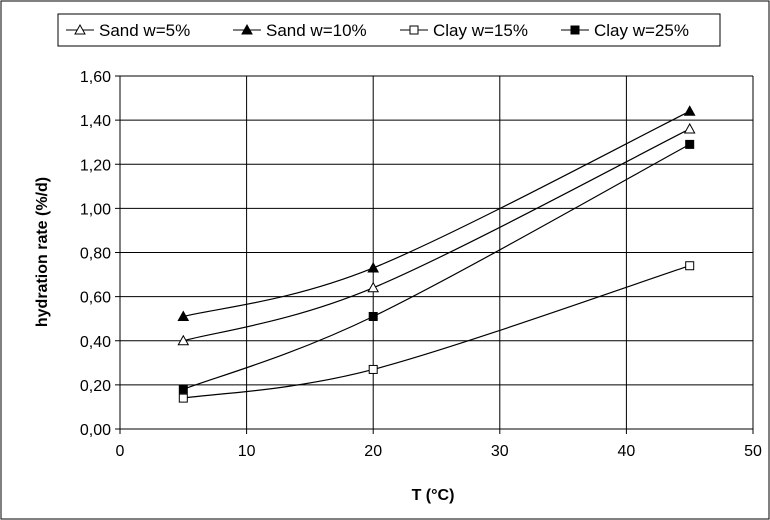  What do you see at coordinates (95, 254) in the screenshot?
I see `y-tick-label: 0,80` at bounding box center [95, 254].